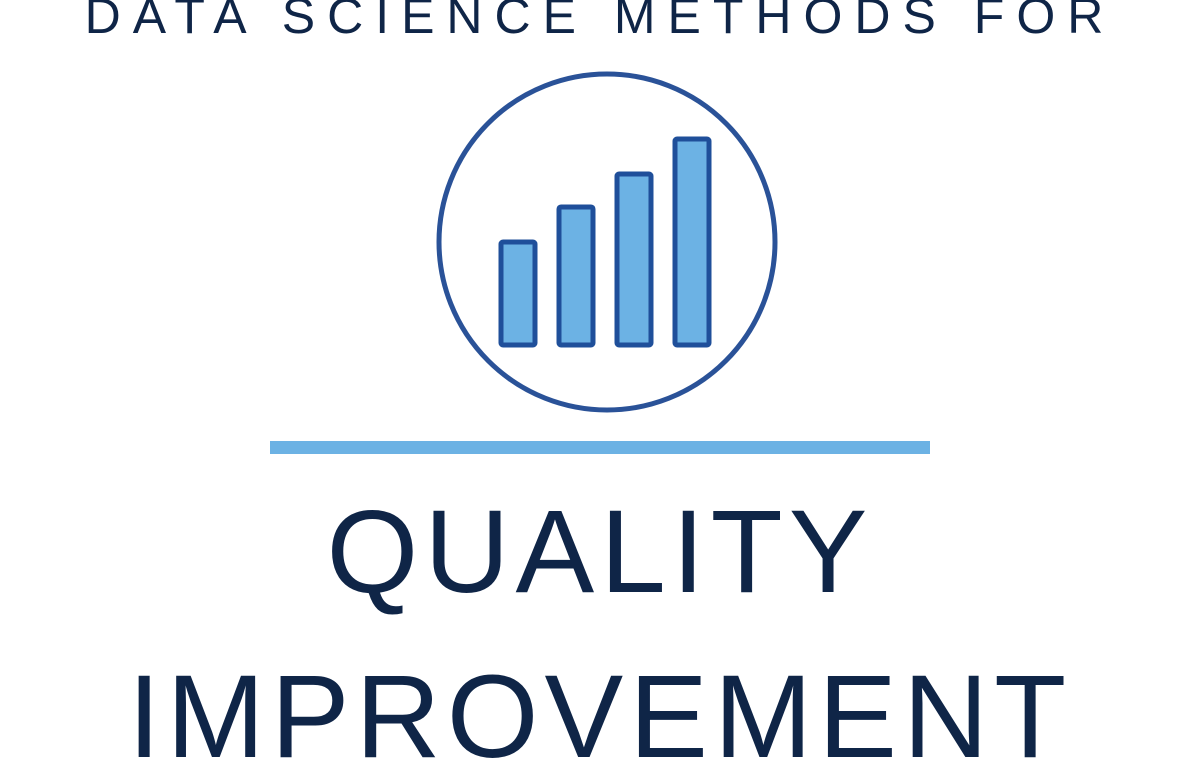  I want to click on logo-bars, so click(605, 242).